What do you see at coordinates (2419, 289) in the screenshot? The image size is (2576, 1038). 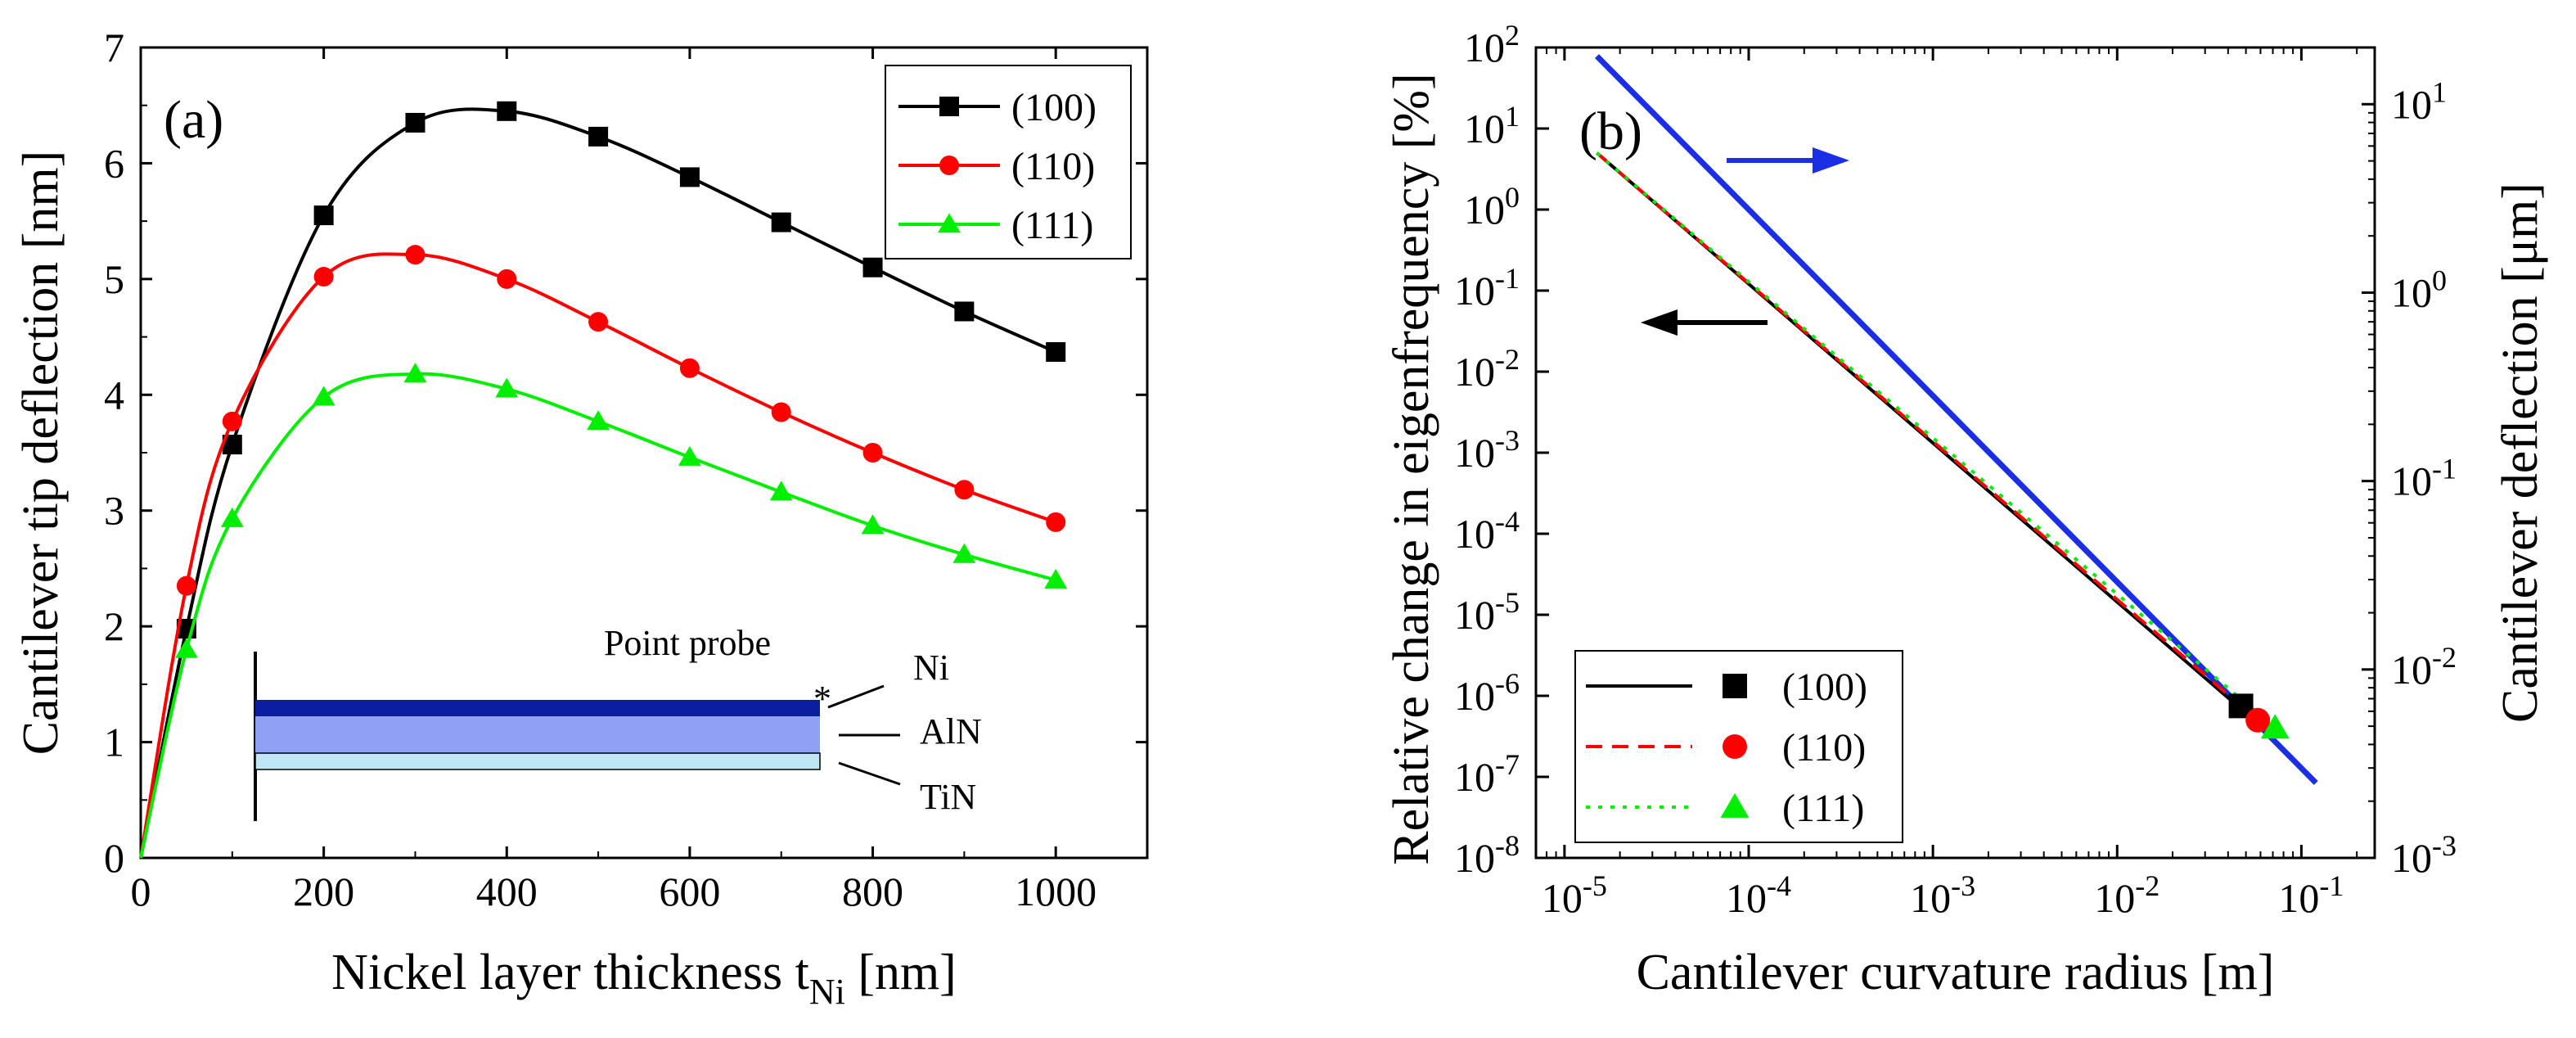 I see `y-tick-label-right: 10⁰` at bounding box center [2419, 289].